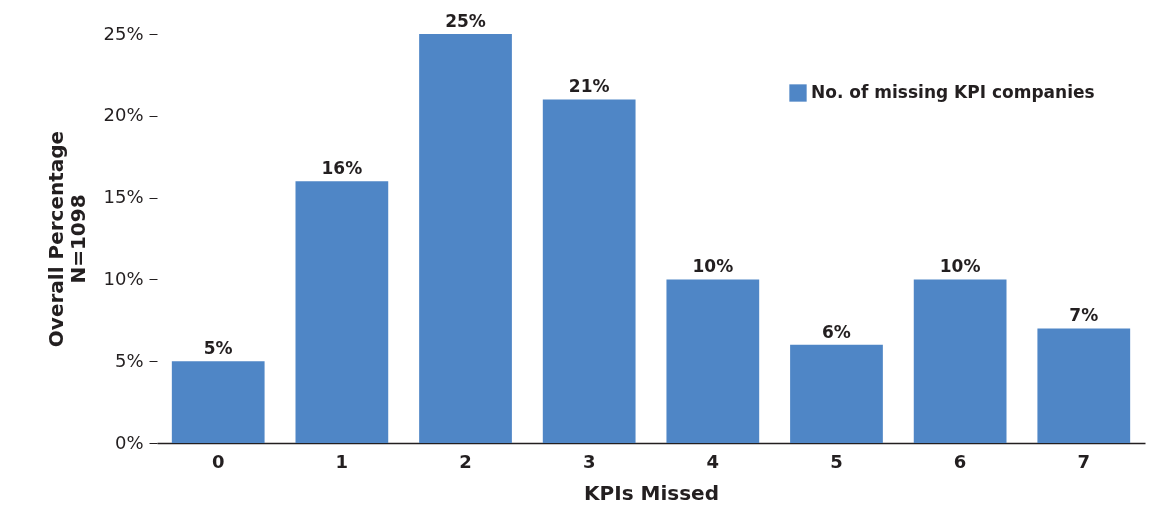 The image size is (1150, 512). I want to click on y-tick-label: 15%, so click(123, 197).